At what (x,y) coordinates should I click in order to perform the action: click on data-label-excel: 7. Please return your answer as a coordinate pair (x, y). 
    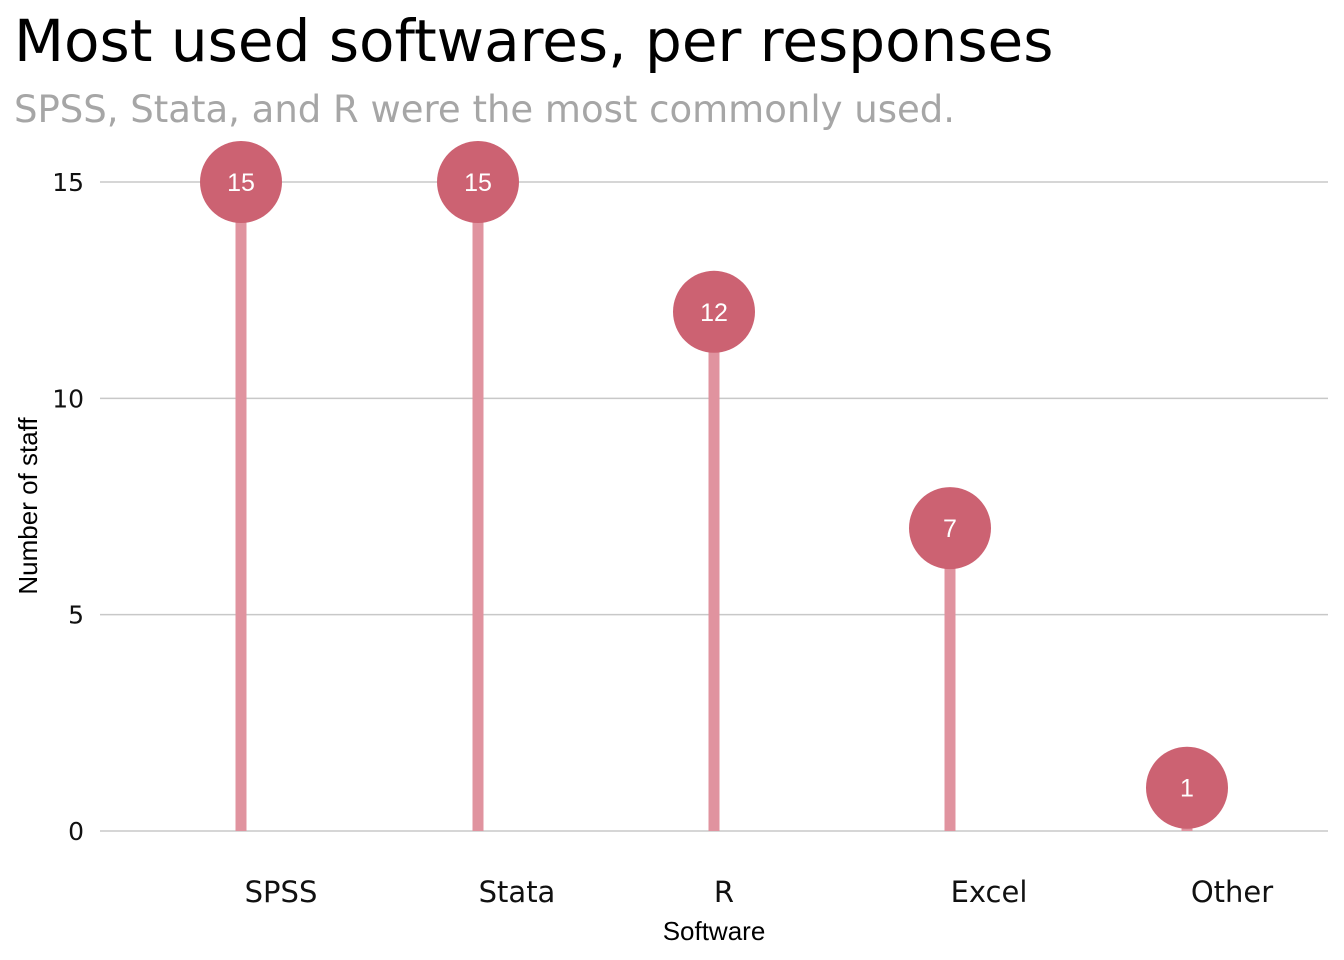
    Looking at the image, I should click on (950, 529).